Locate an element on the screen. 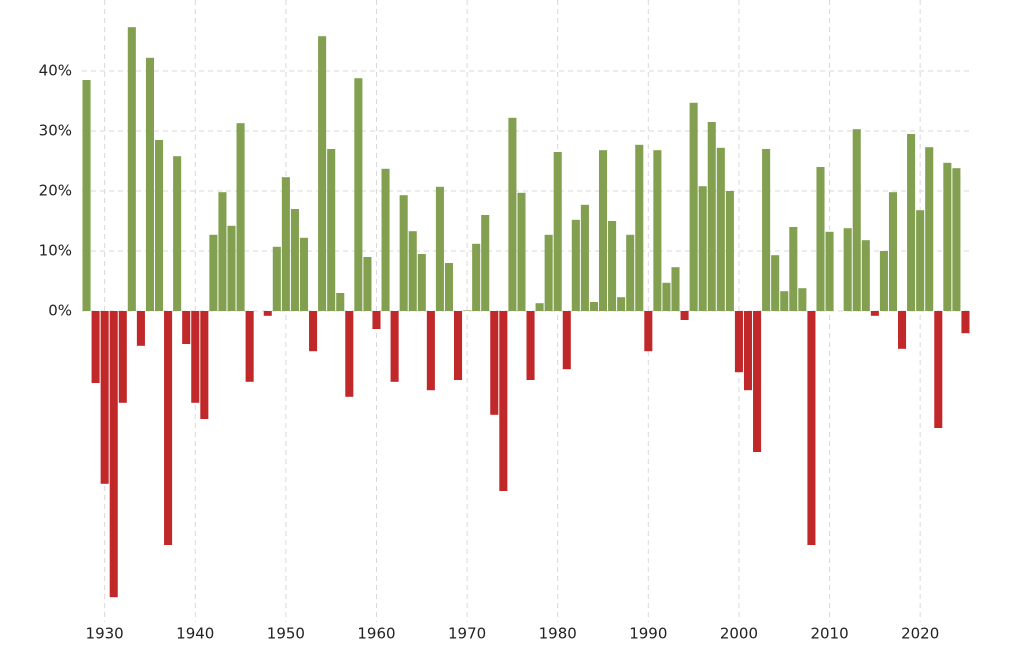 The image size is (1024, 646). x-tick-label: 2000 is located at coordinates (739, 634).